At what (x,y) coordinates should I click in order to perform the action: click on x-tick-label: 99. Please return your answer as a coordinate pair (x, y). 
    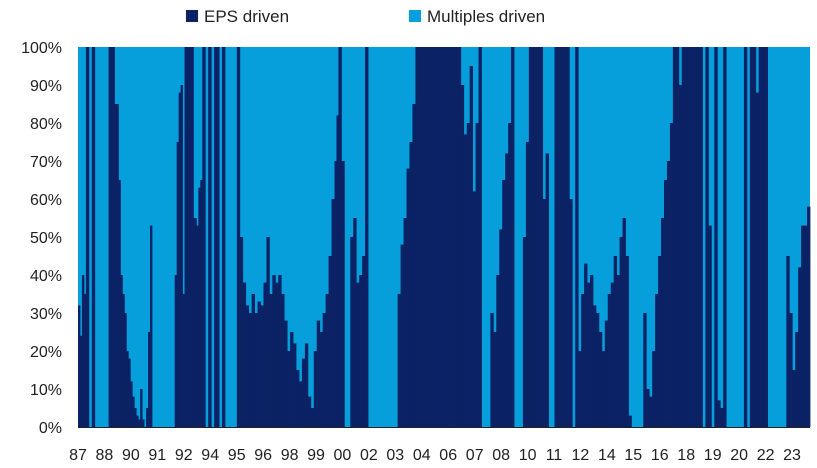
    Looking at the image, I should click on (316, 455).